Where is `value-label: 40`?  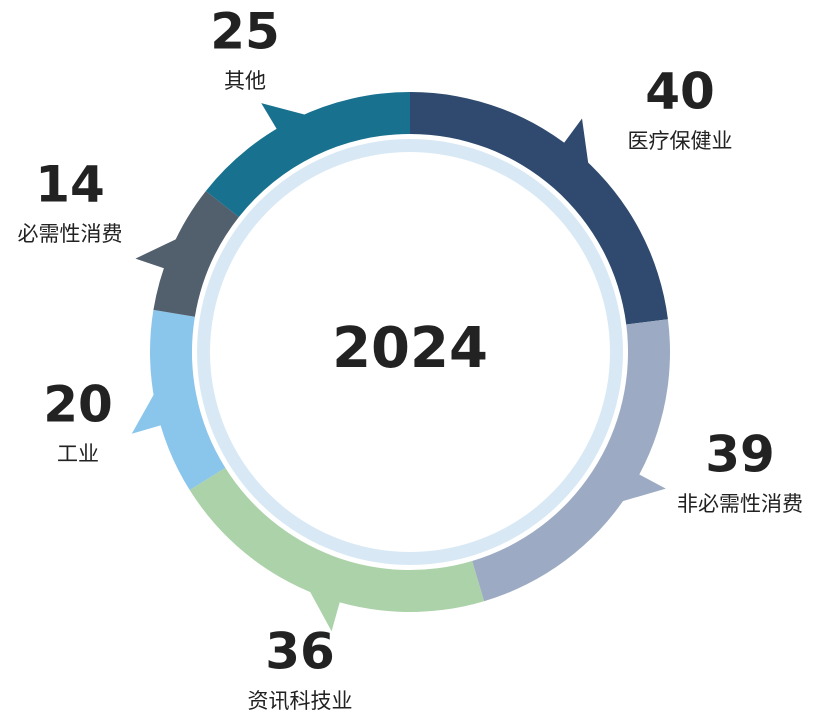 value-label: 40 is located at coordinates (680, 92).